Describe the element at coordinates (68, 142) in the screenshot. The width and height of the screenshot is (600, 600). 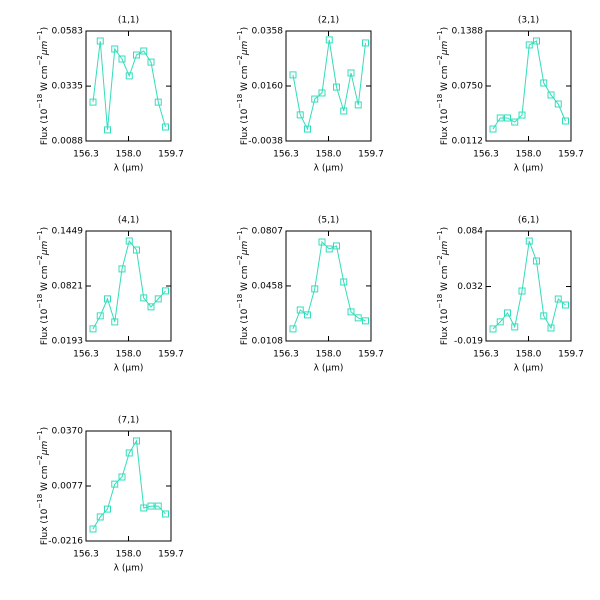
I see `y-tick-label: 0.0088` at that location.